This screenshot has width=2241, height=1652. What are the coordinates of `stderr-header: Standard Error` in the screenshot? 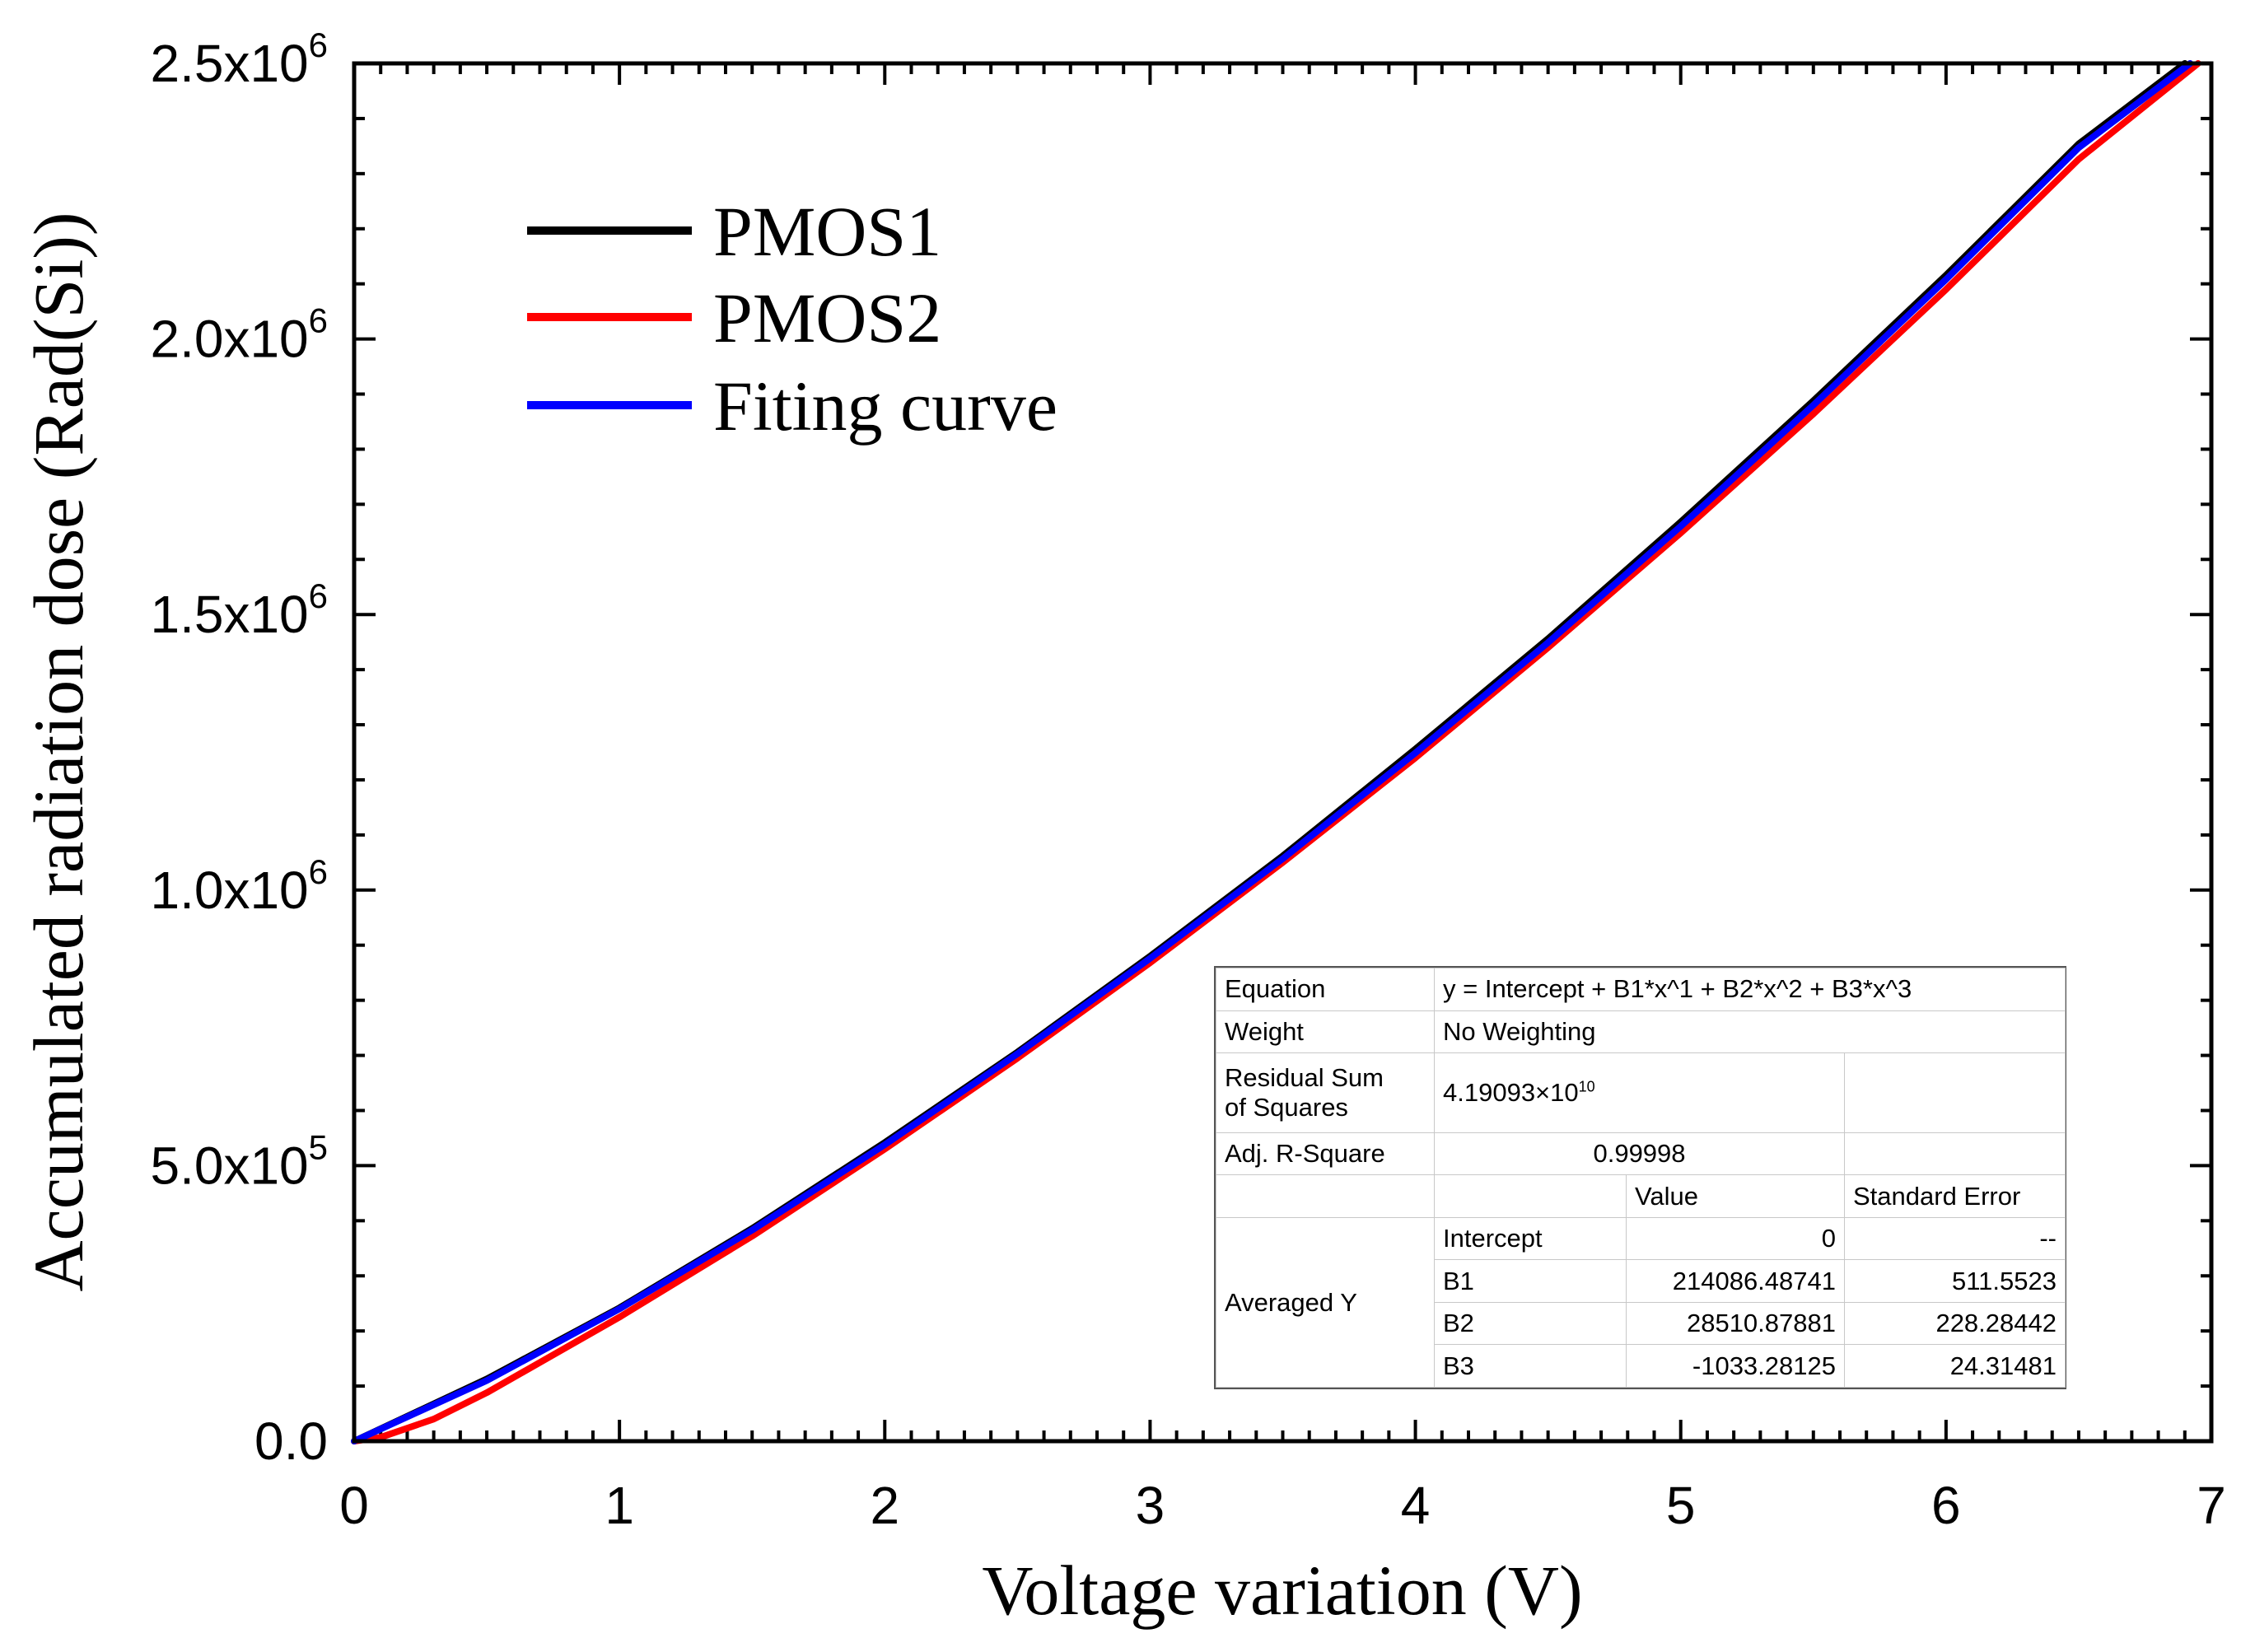 It's located at (1955, 1196).